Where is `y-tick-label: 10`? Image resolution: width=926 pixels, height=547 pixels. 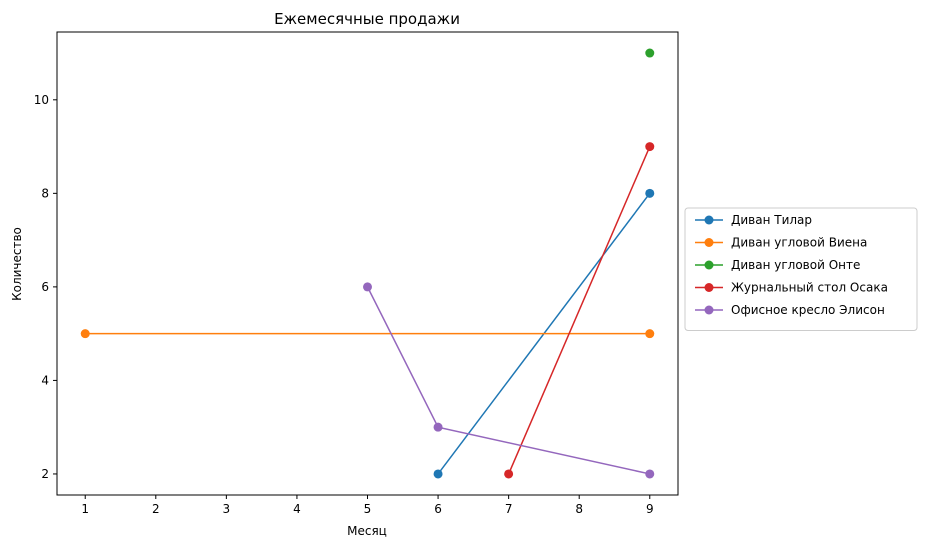
y-tick-label: 10 is located at coordinates (41, 100).